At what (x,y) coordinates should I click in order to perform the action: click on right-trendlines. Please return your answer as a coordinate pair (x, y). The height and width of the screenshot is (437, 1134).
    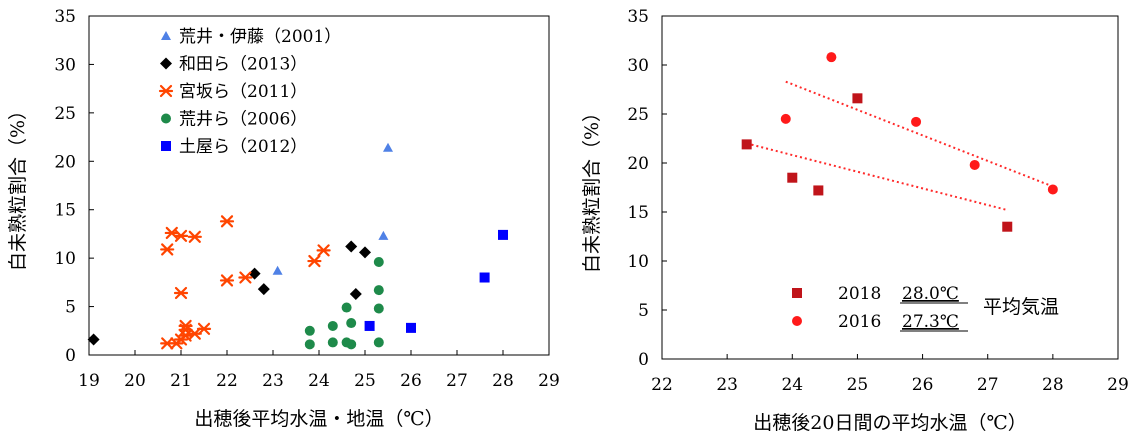
    Looking at the image, I should click on (900, 146).